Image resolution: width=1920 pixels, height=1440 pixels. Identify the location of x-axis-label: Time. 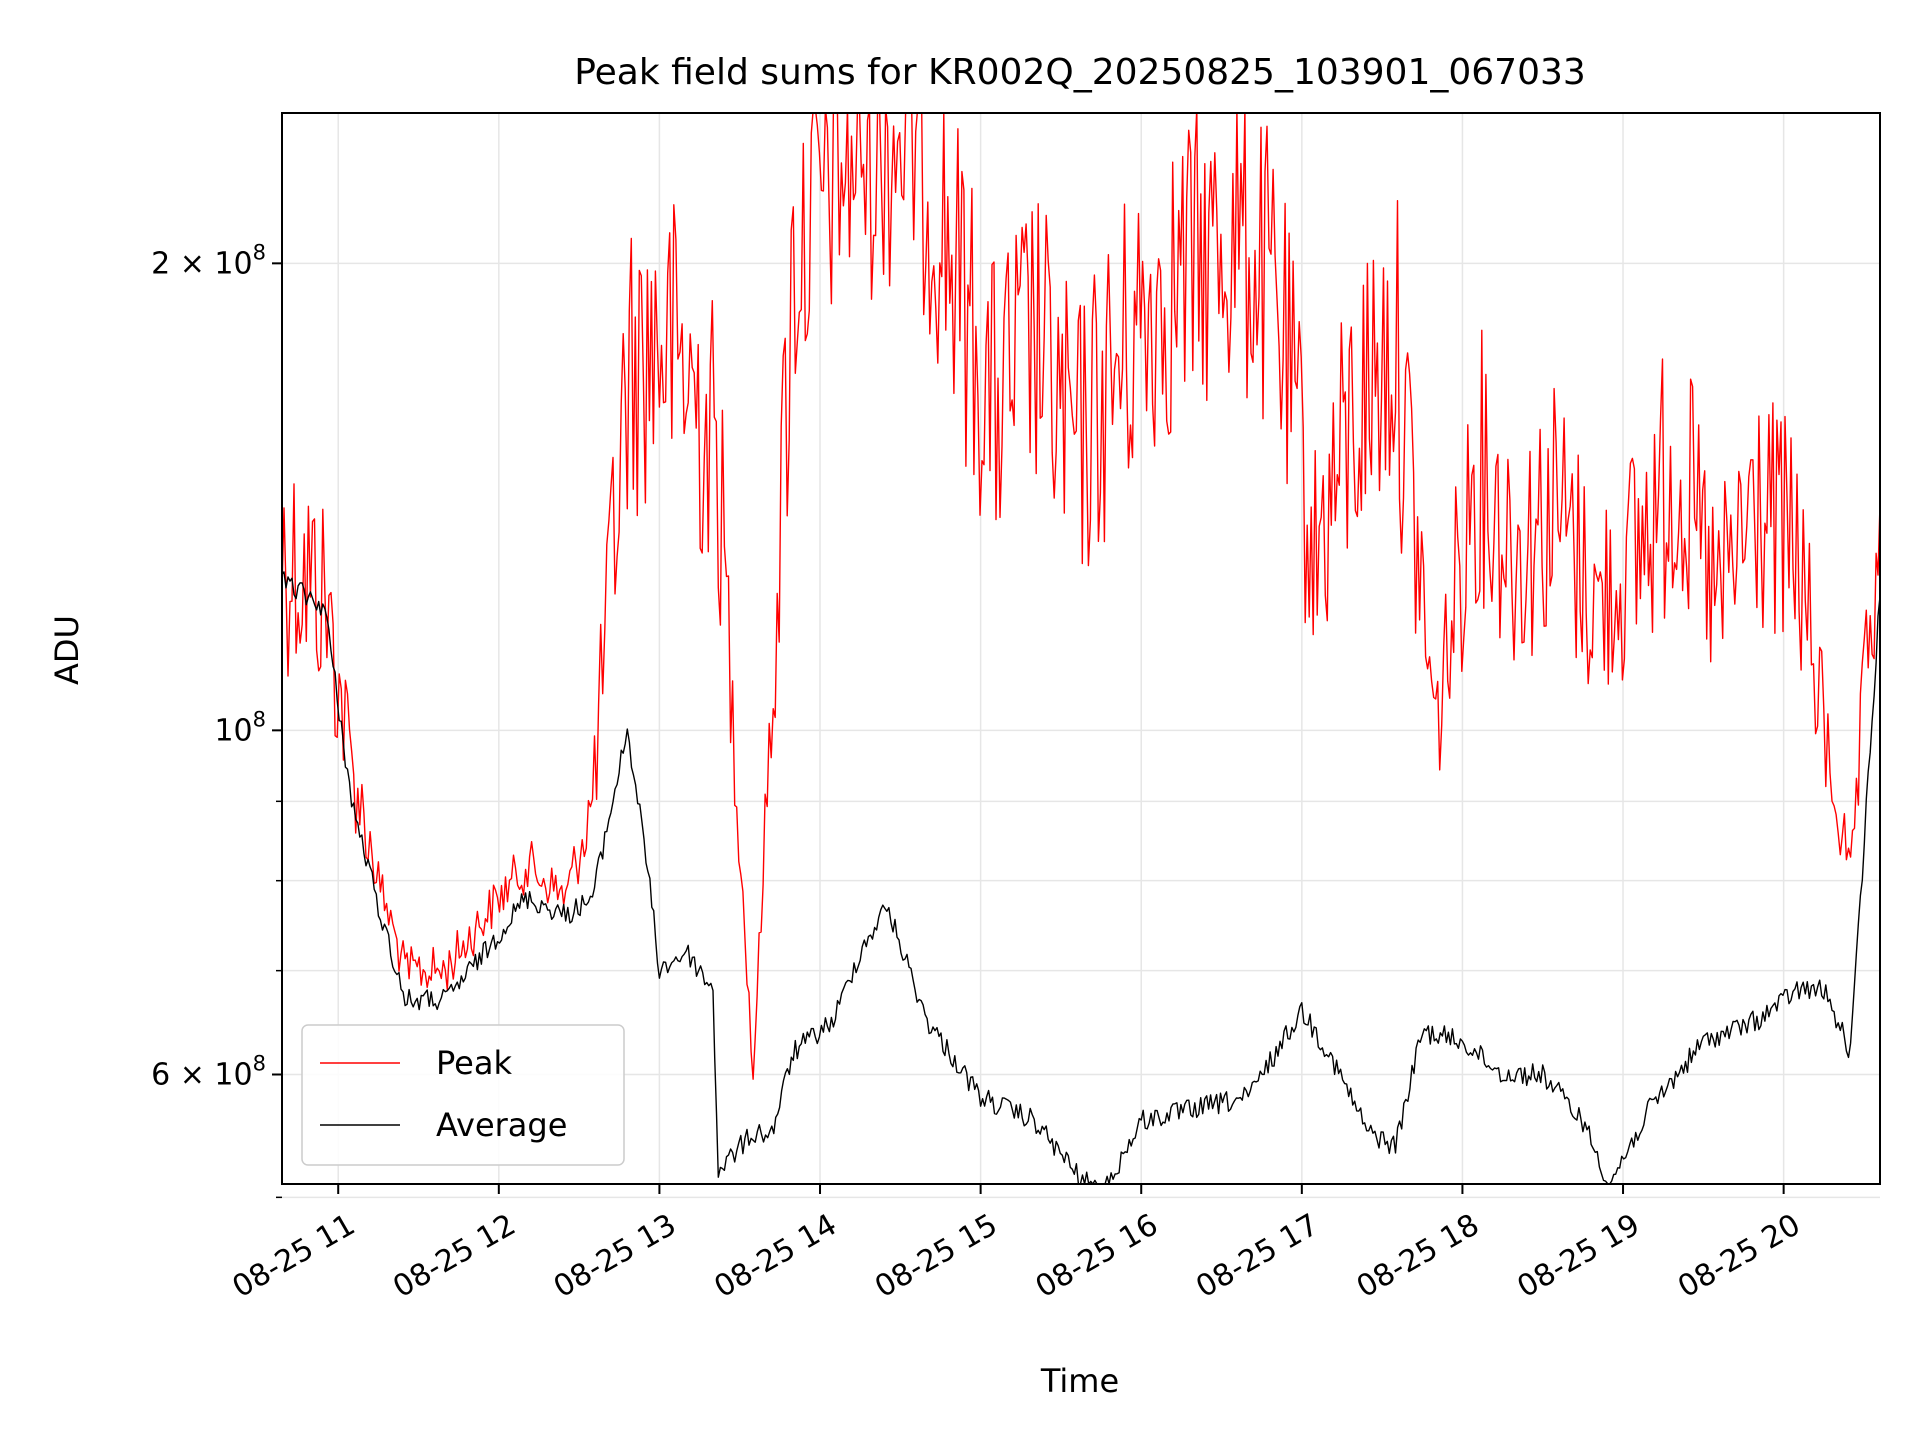
(1079, 1381).